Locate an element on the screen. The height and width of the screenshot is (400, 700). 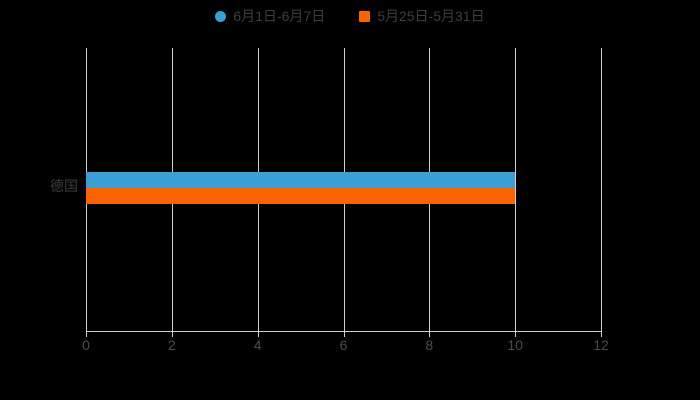
legend-label-series-1: 6月1日-6月7日 is located at coordinates (279, 16).